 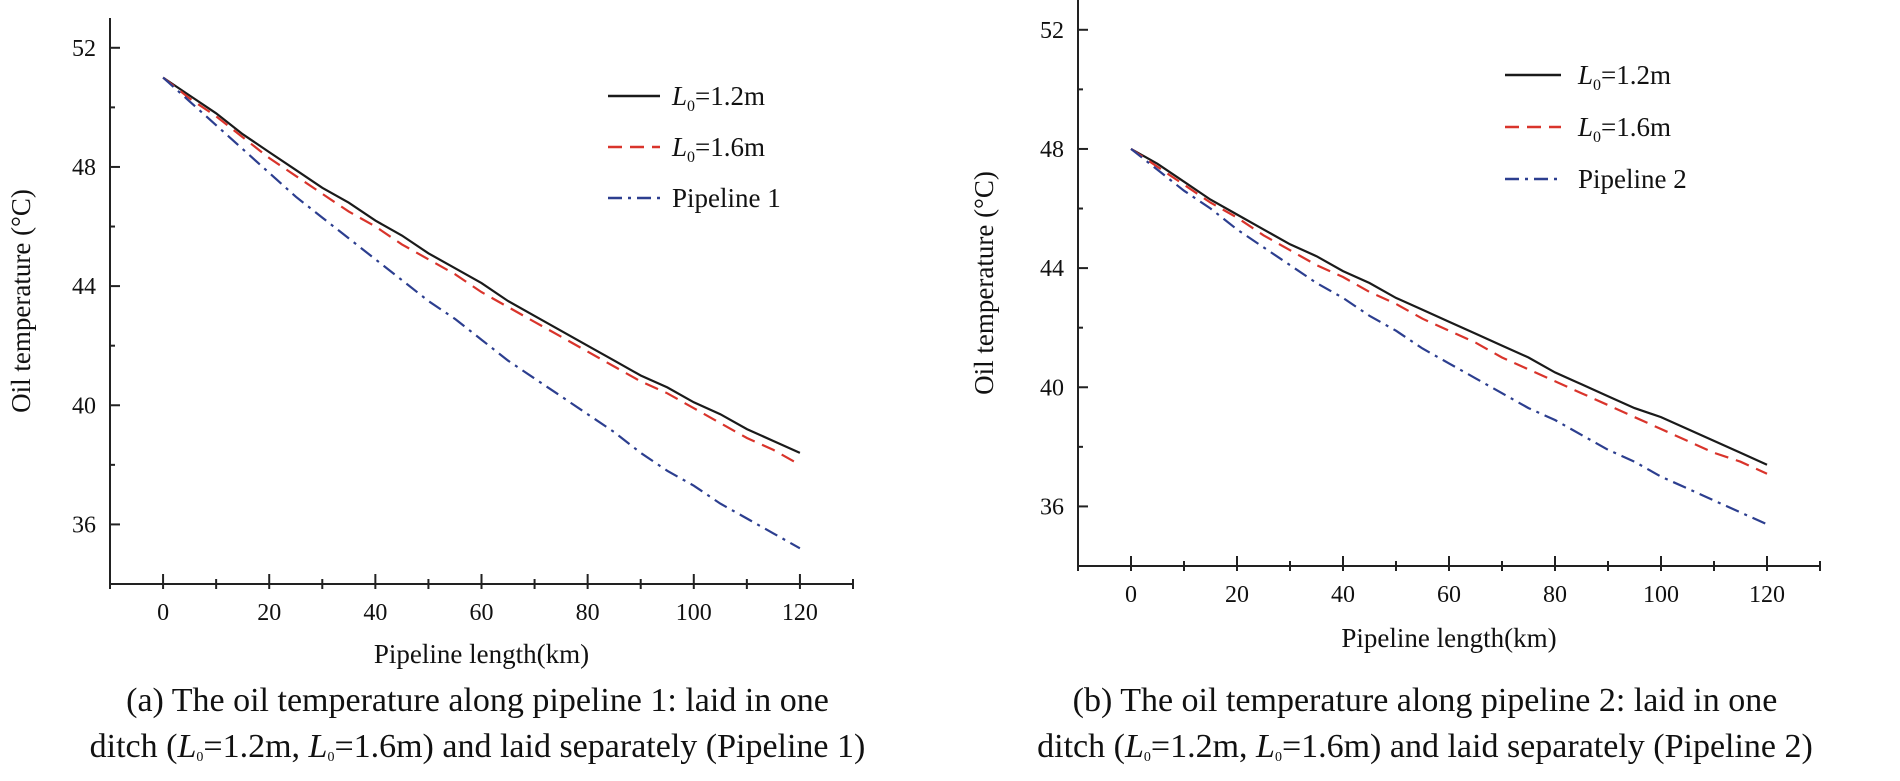 What do you see at coordinates (1081, 746) in the screenshot?
I see `caption-b-text: ditch (` at bounding box center [1081, 746].